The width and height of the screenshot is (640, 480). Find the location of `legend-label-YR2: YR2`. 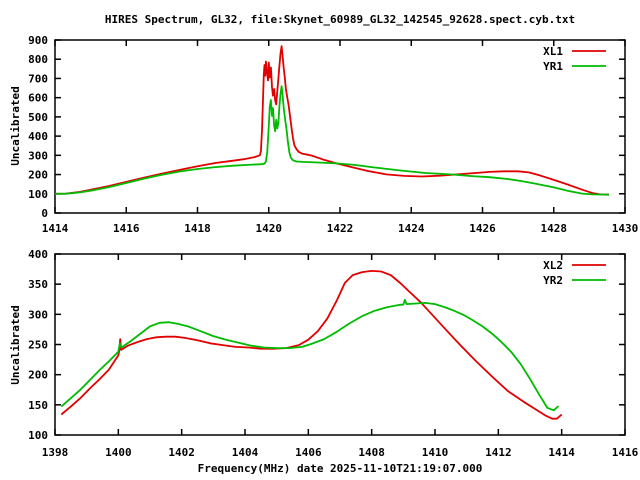

legend-label-YR2: YR2 is located at coordinates (553, 280).